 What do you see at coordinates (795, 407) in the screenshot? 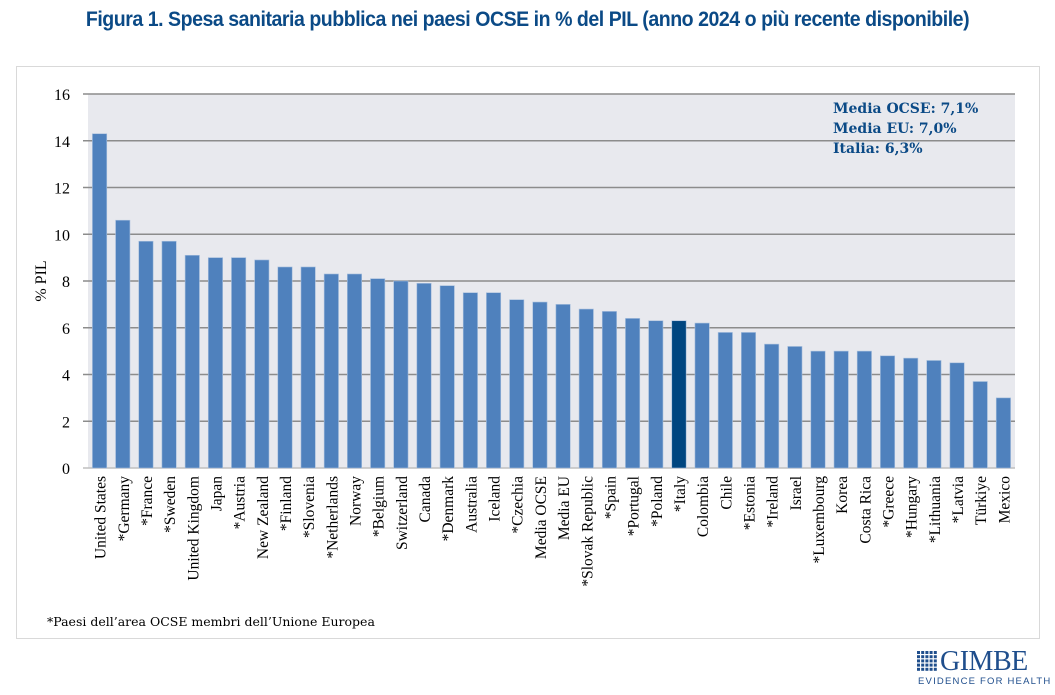
I see `bar-israel` at bounding box center [795, 407].